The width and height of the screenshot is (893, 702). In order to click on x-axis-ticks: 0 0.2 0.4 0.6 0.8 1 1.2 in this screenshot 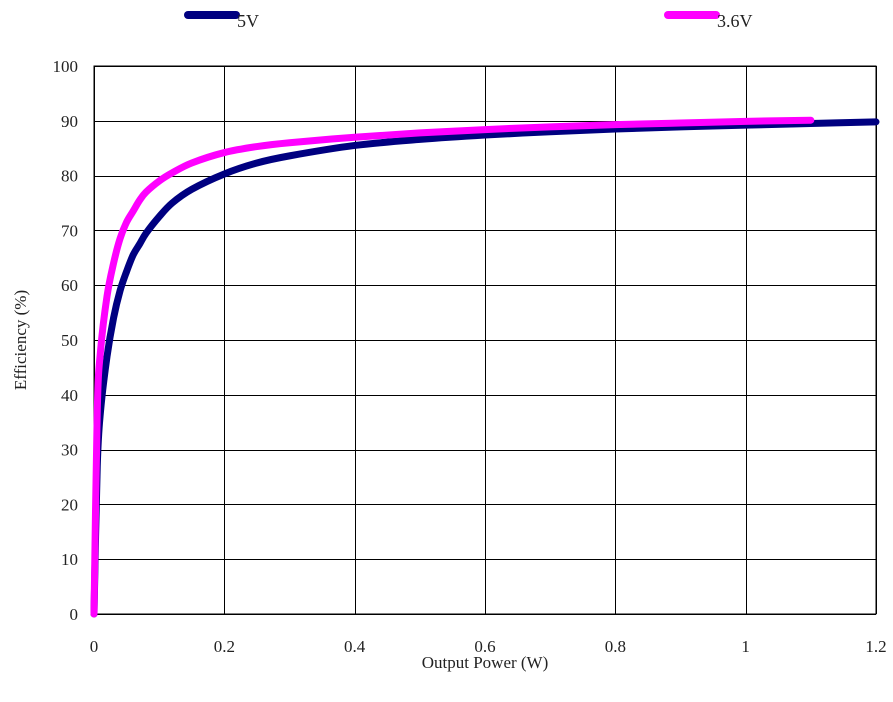, I will do `click(488, 646)`.